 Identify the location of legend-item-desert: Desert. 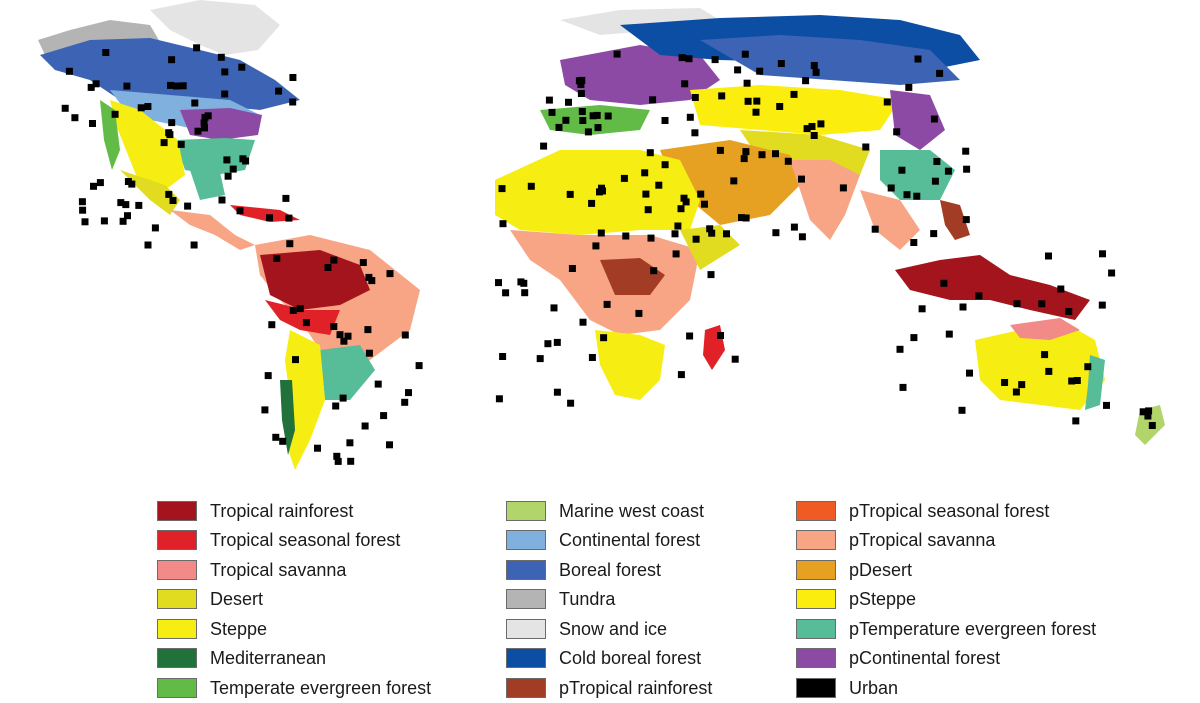
(327, 600).